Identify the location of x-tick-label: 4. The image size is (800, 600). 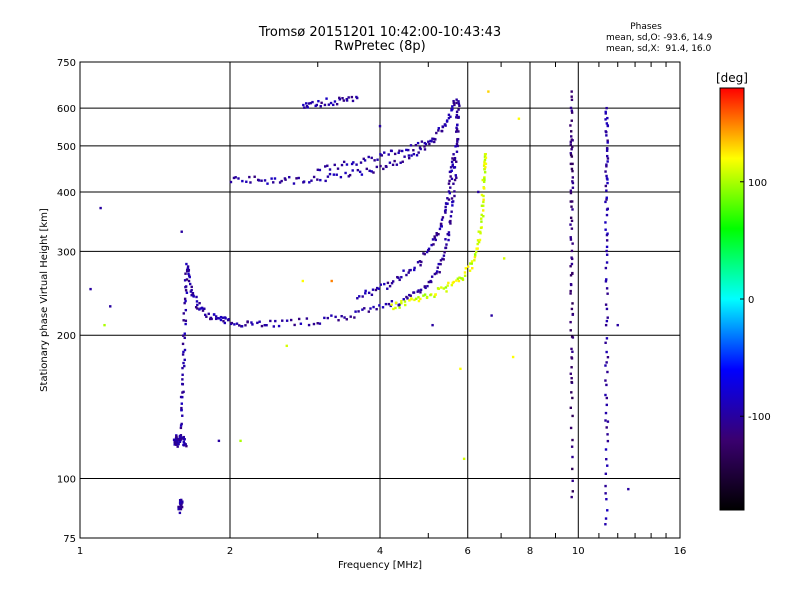
(380, 551).